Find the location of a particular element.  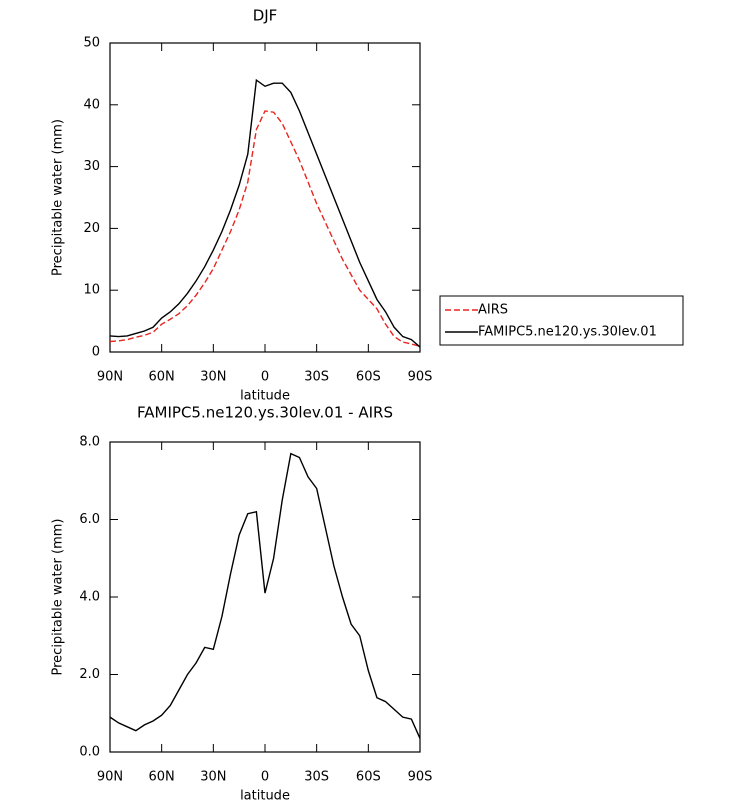

y-tick-label: 4.0 is located at coordinates (89, 597).